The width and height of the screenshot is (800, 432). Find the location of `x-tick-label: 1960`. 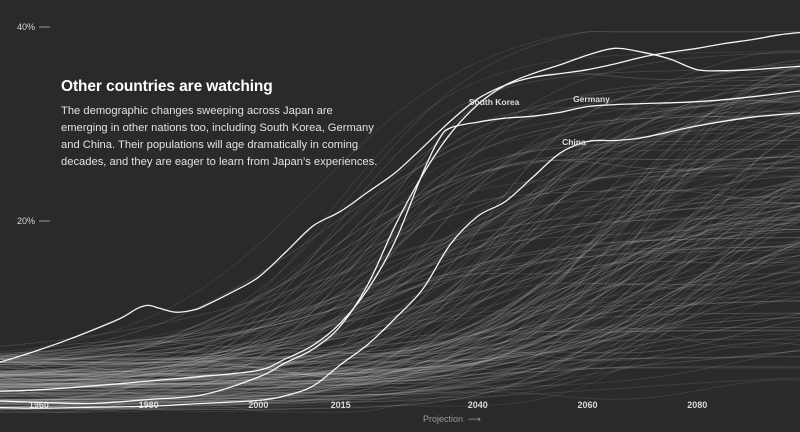

x-tick-label: 1960 is located at coordinates (39, 405).